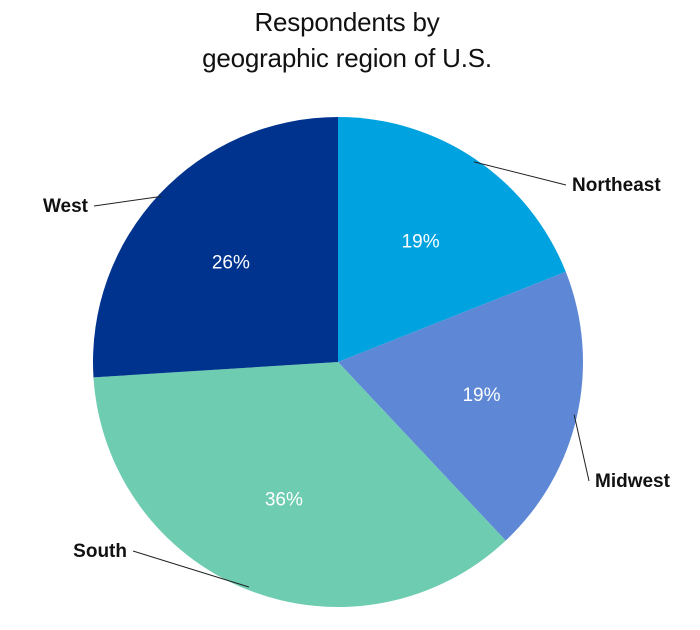 Image resolution: width=700 pixels, height=630 pixels. I want to click on slice-label-midwest: Midwest, so click(633, 481).